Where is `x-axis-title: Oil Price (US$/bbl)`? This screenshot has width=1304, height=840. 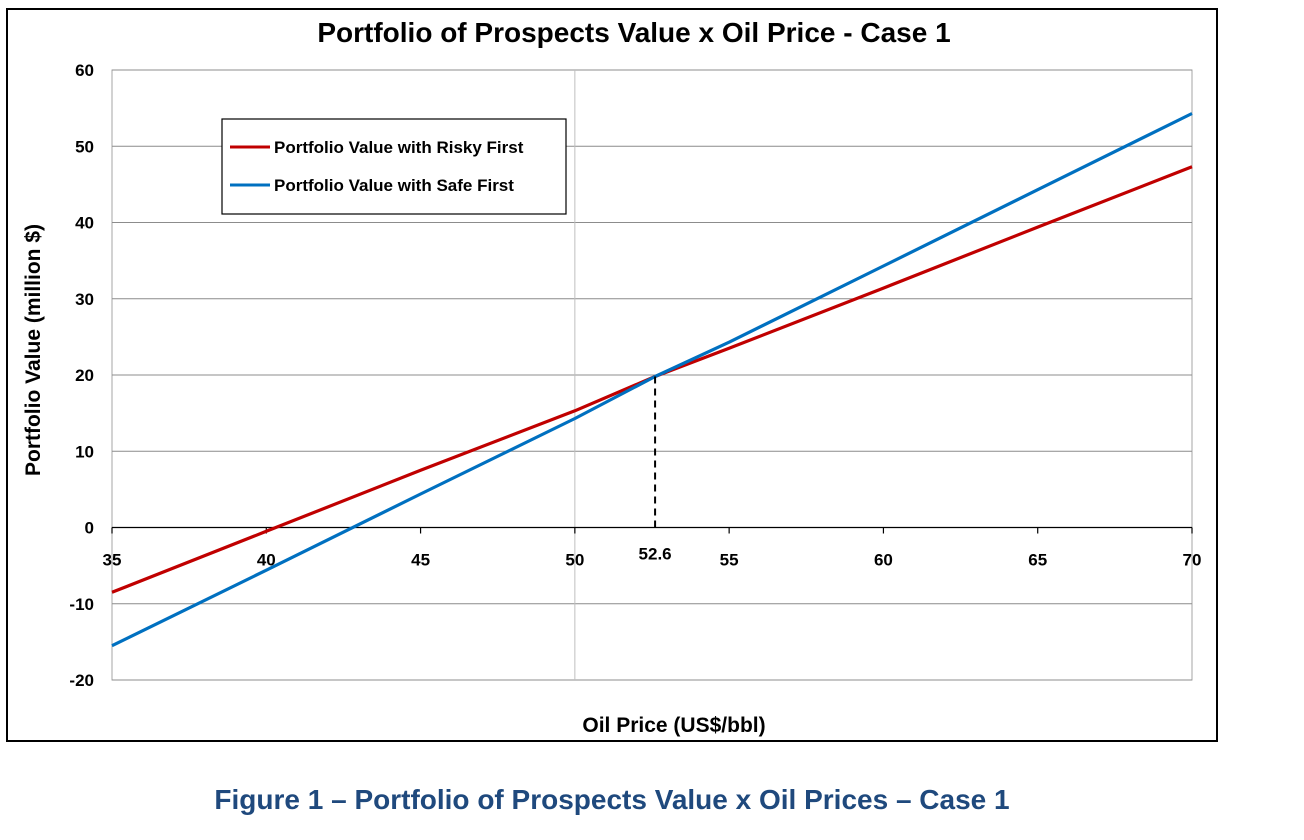
x-axis-title: Oil Price (US$/bbl) is located at coordinates (673, 725).